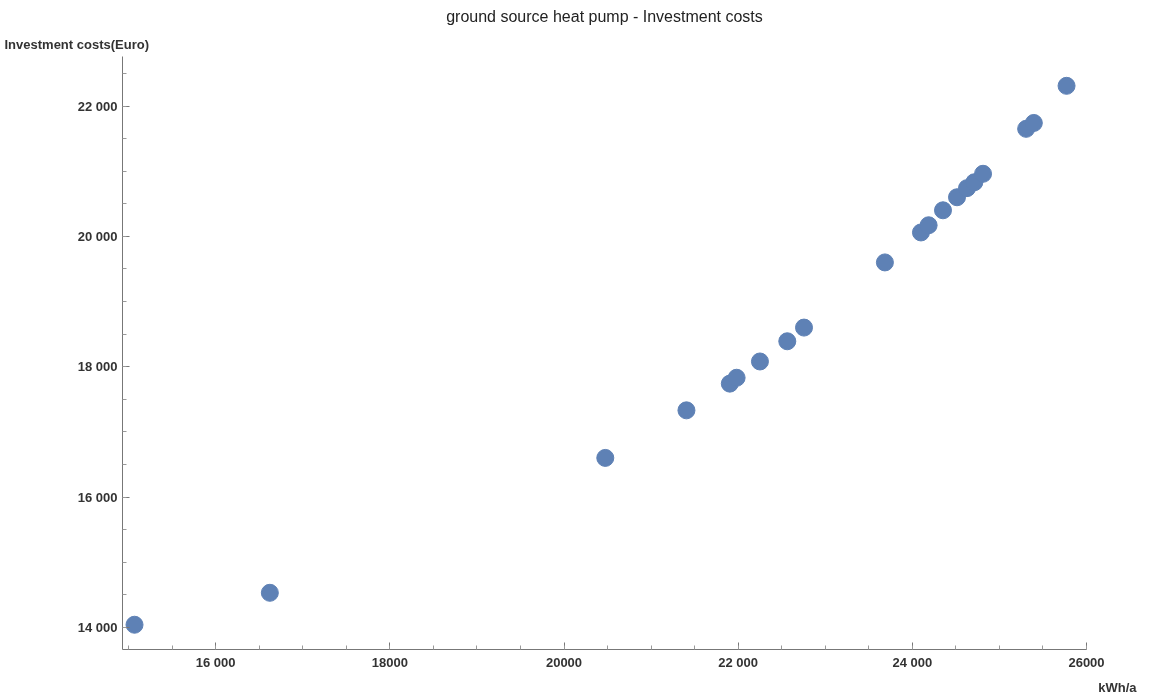 Image resolution: width=1149 pixels, height=699 pixels. I want to click on x-tick-label: 22 000, so click(738, 662).